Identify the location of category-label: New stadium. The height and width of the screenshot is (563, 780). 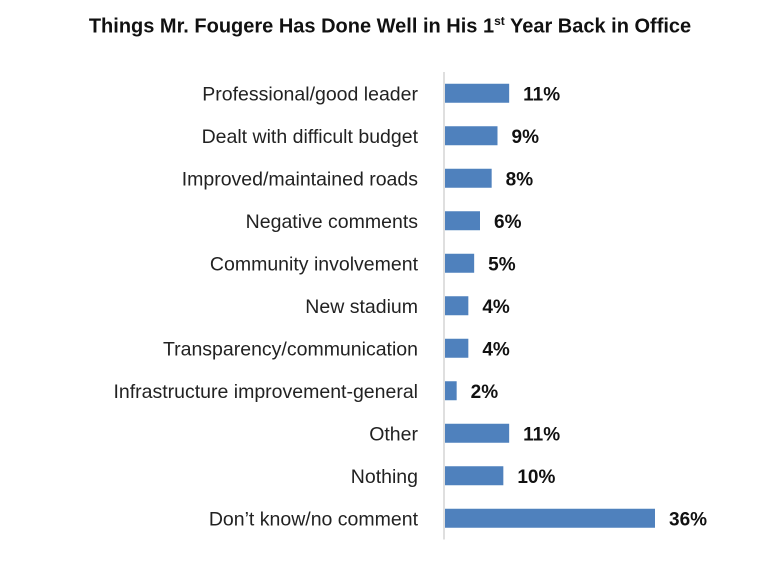
(361, 307).